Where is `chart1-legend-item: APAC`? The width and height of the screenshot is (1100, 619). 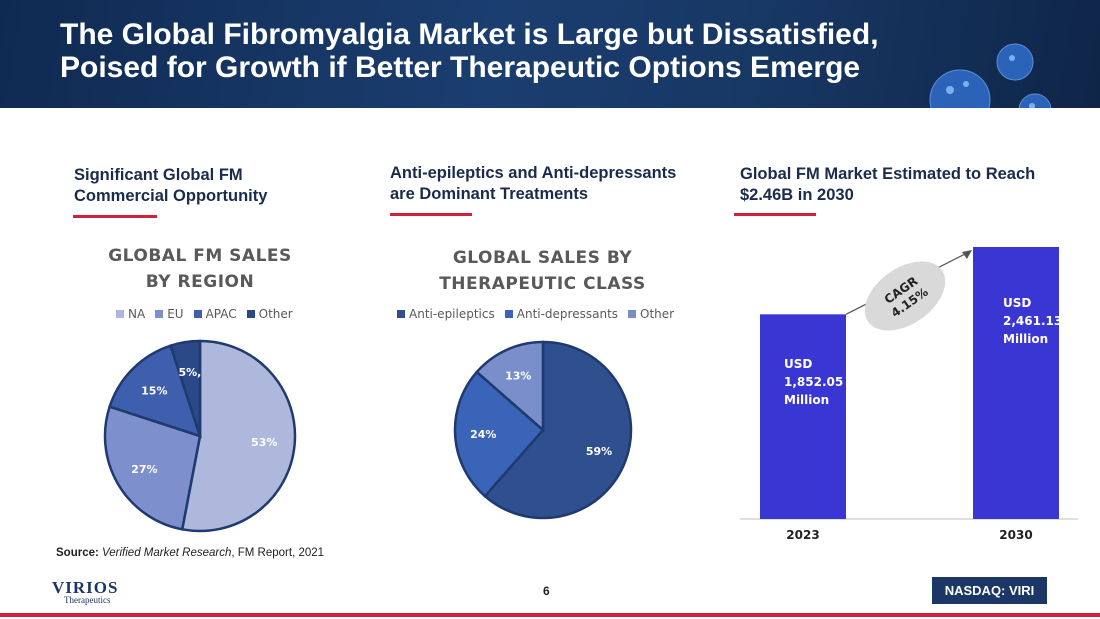 chart1-legend-item: APAC is located at coordinates (215, 314).